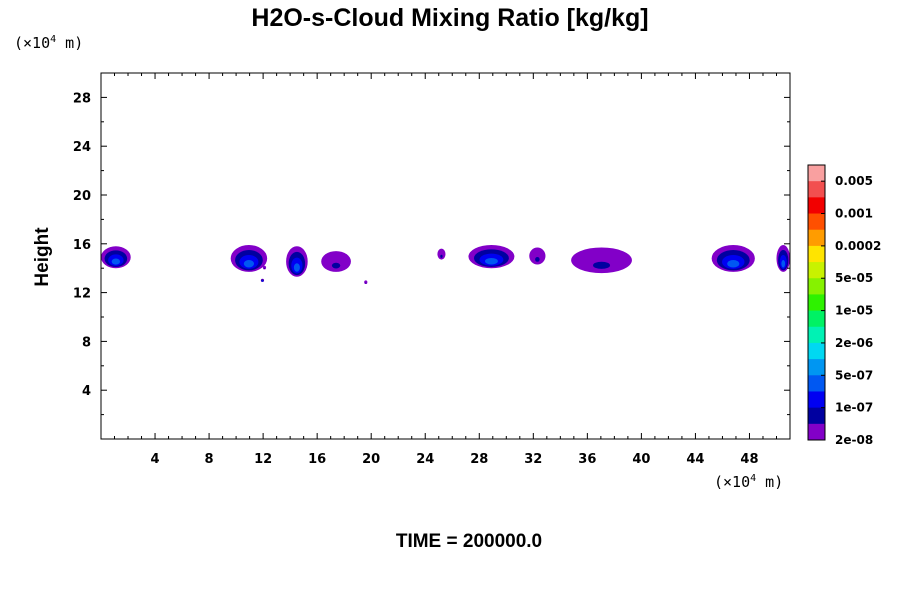 The image size is (900, 600). What do you see at coordinates (450, 18) in the screenshot?
I see `chart-title: H2O-s-Cloud Mixing Ratio [kg/kg]` at bounding box center [450, 18].